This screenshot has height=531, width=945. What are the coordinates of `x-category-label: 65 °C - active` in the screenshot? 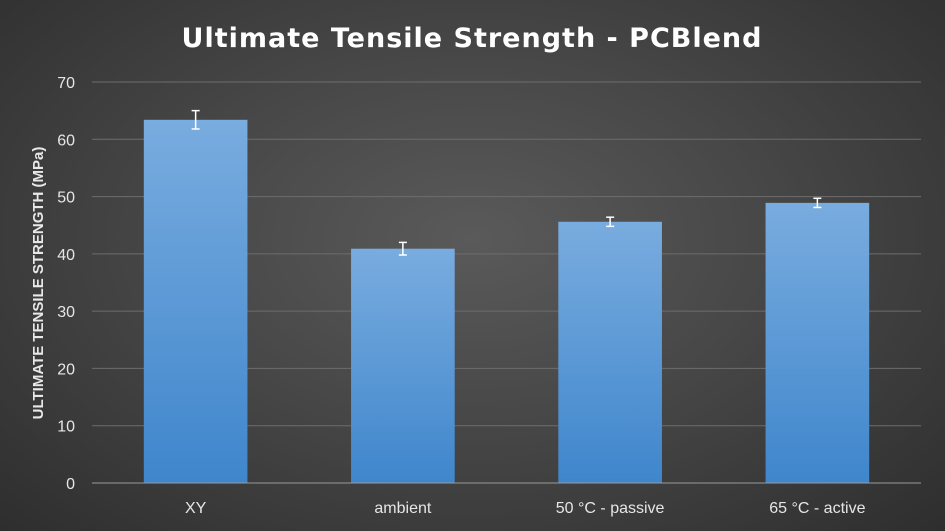 It's located at (817, 508).